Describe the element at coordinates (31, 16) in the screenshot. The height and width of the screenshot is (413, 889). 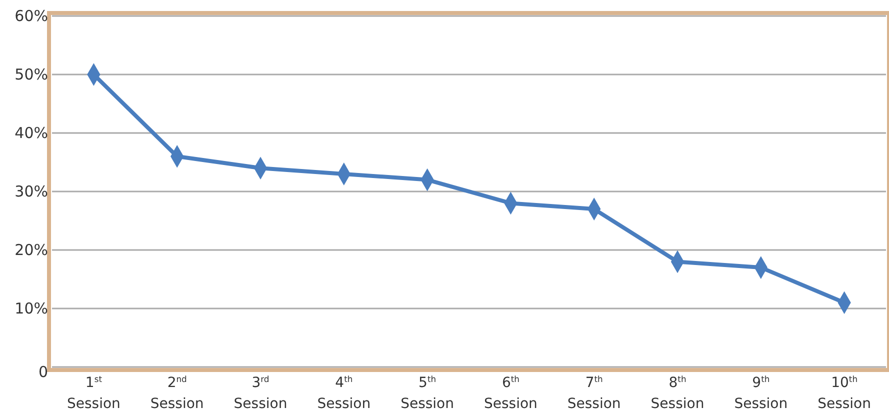
I see `y-tick-label: 60%` at that location.